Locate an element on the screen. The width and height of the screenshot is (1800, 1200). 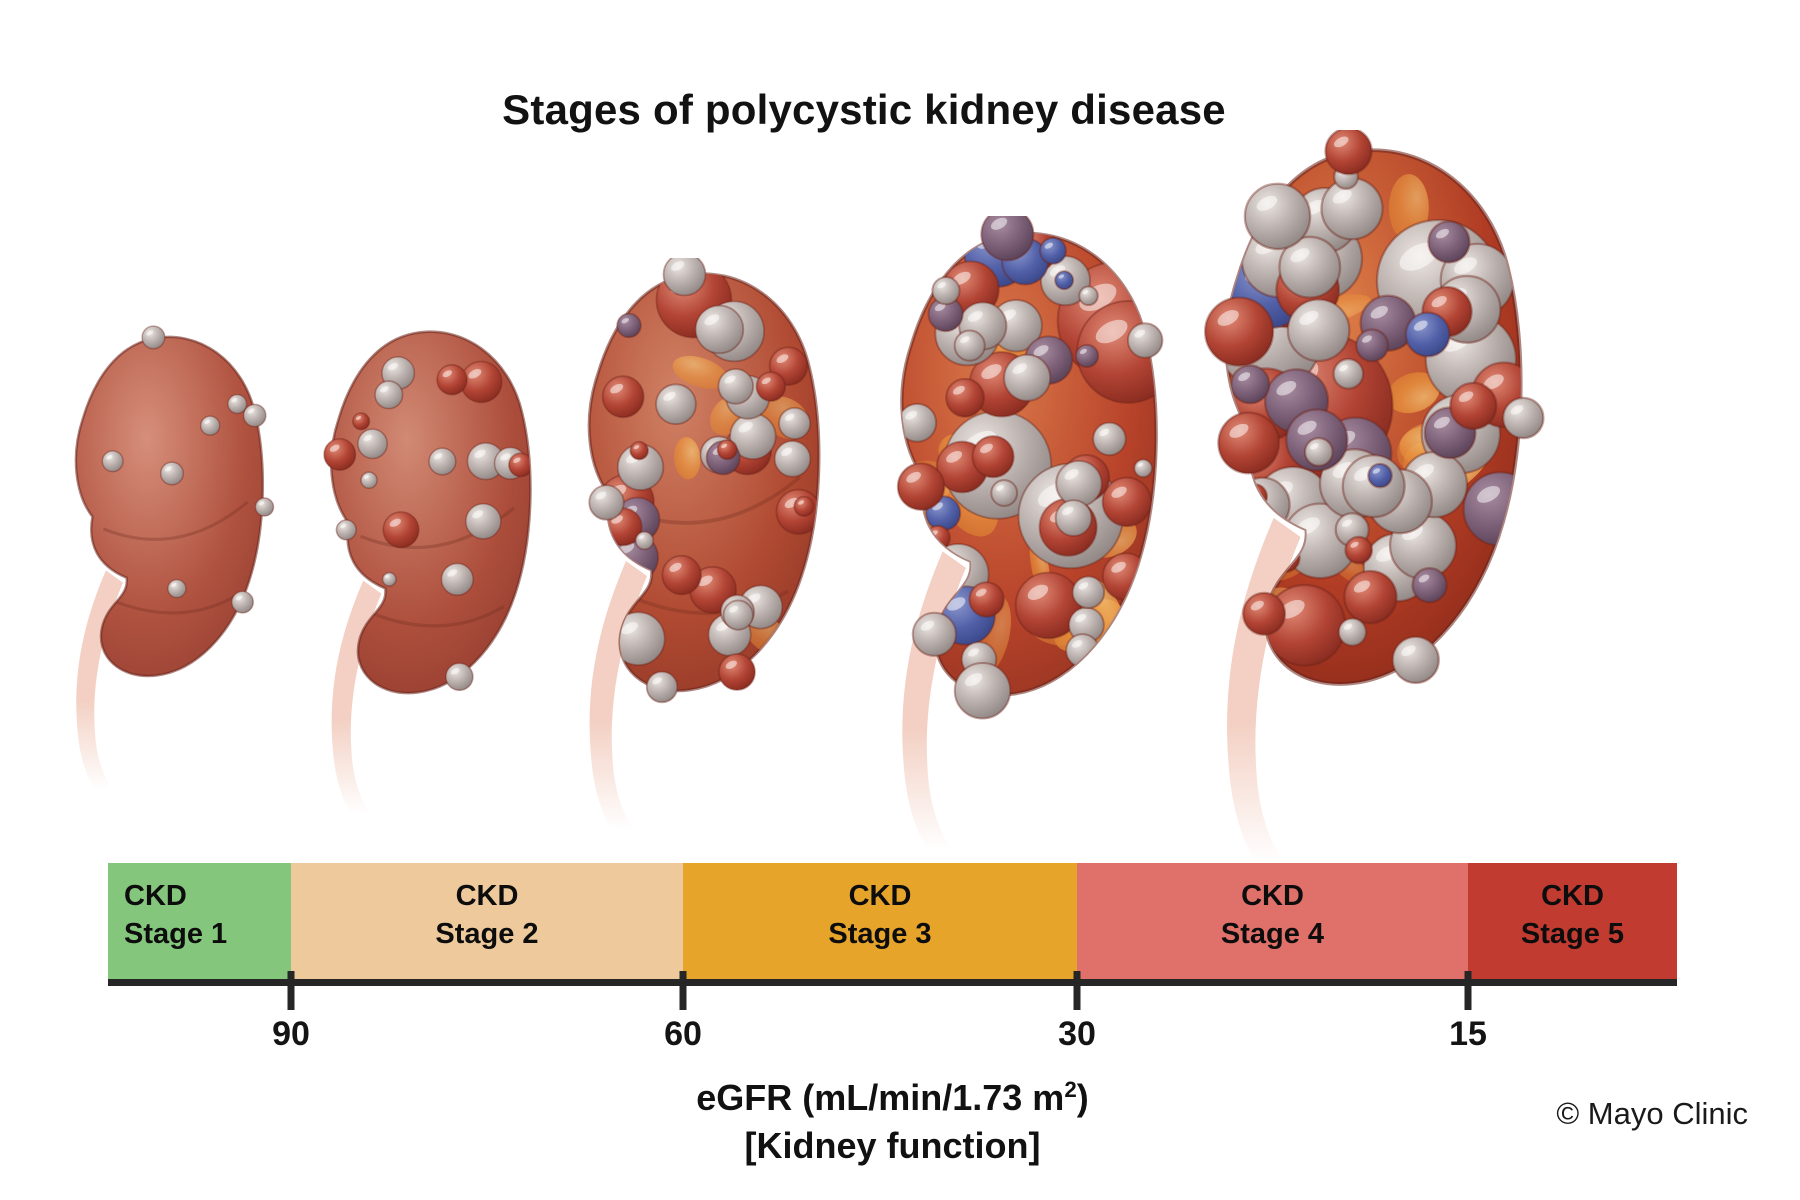
ckd-stage-5-segment: CKD Stage 5 is located at coordinates (1572, 921).